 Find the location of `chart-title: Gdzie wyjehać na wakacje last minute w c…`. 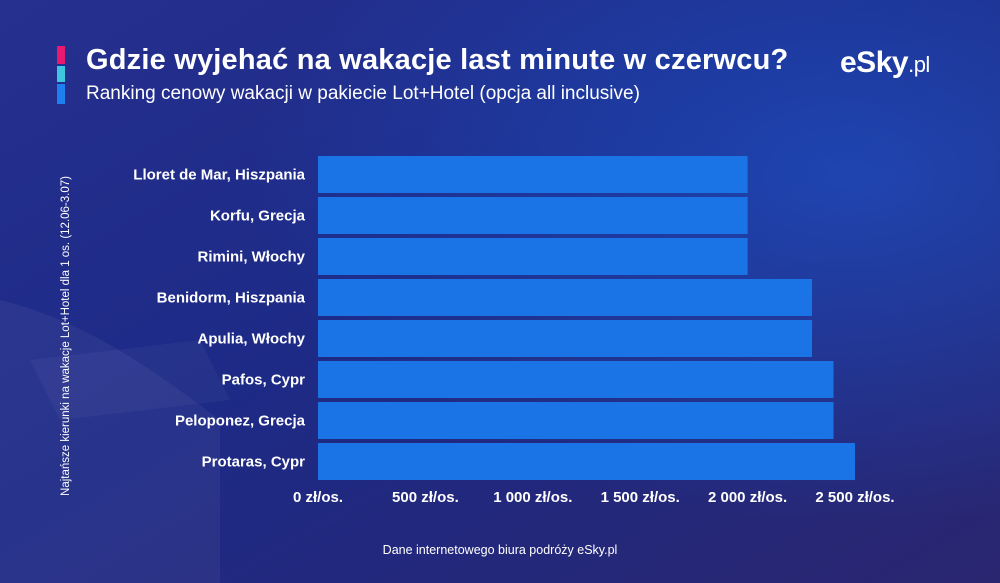

chart-title: Gdzie wyjehać na wakacje last minute w c… is located at coordinates (437, 60).